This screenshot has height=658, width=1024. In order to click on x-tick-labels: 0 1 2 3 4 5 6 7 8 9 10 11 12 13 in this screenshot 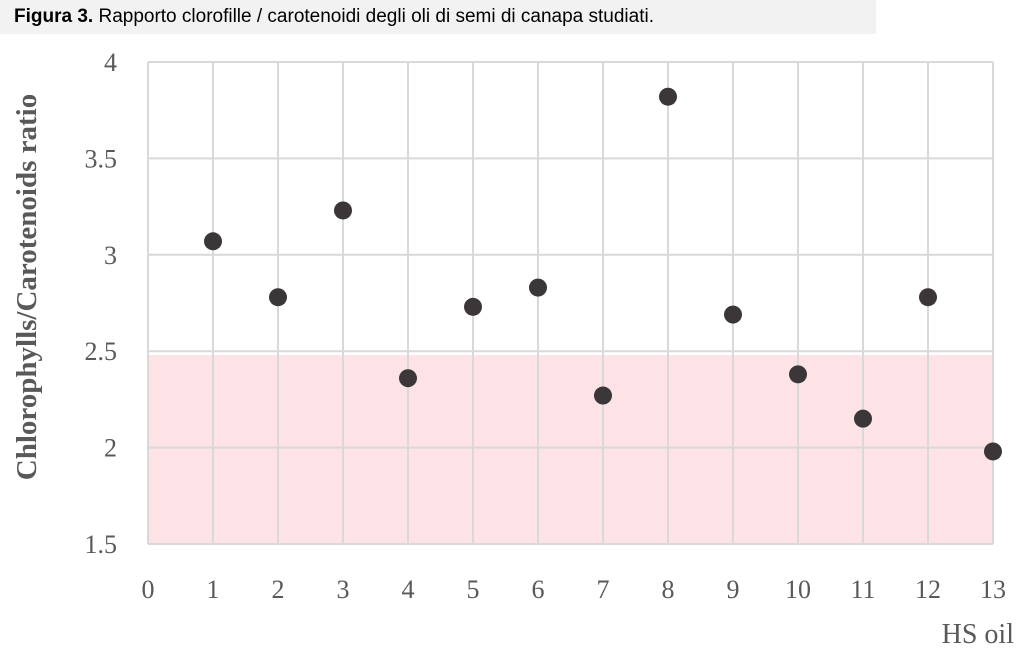, I will do `click(574, 589)`.